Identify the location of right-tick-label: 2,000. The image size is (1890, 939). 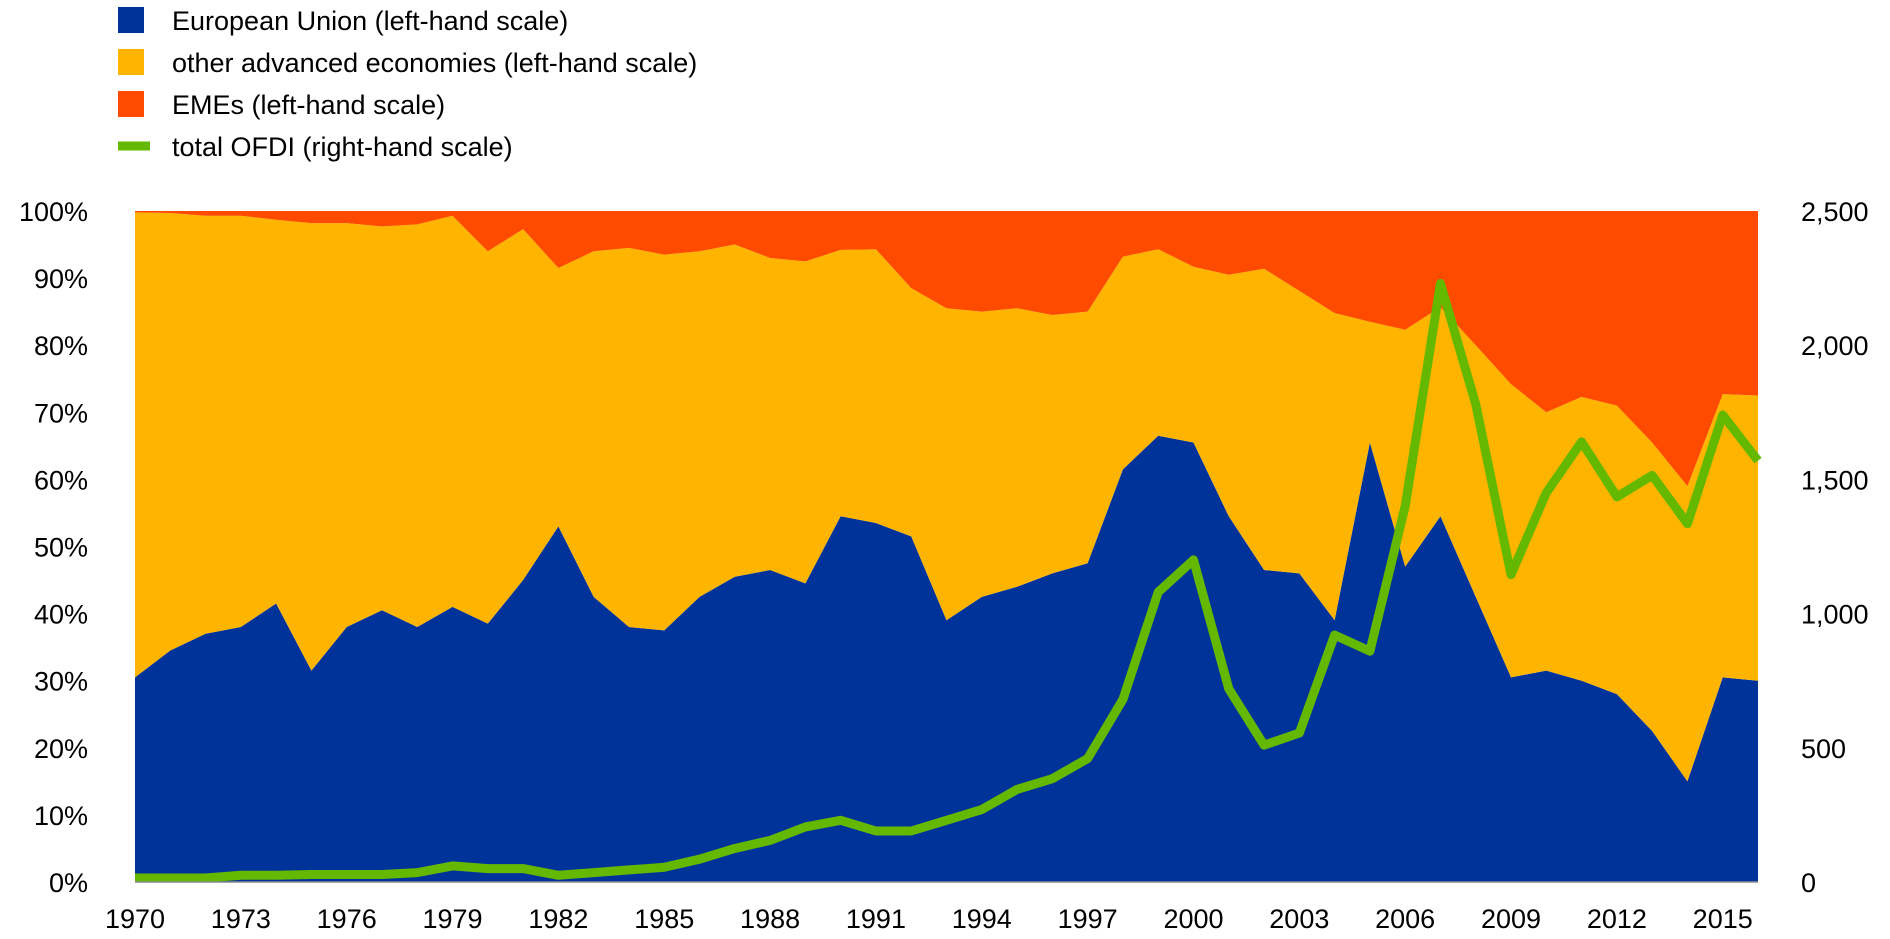
(1835, 346).